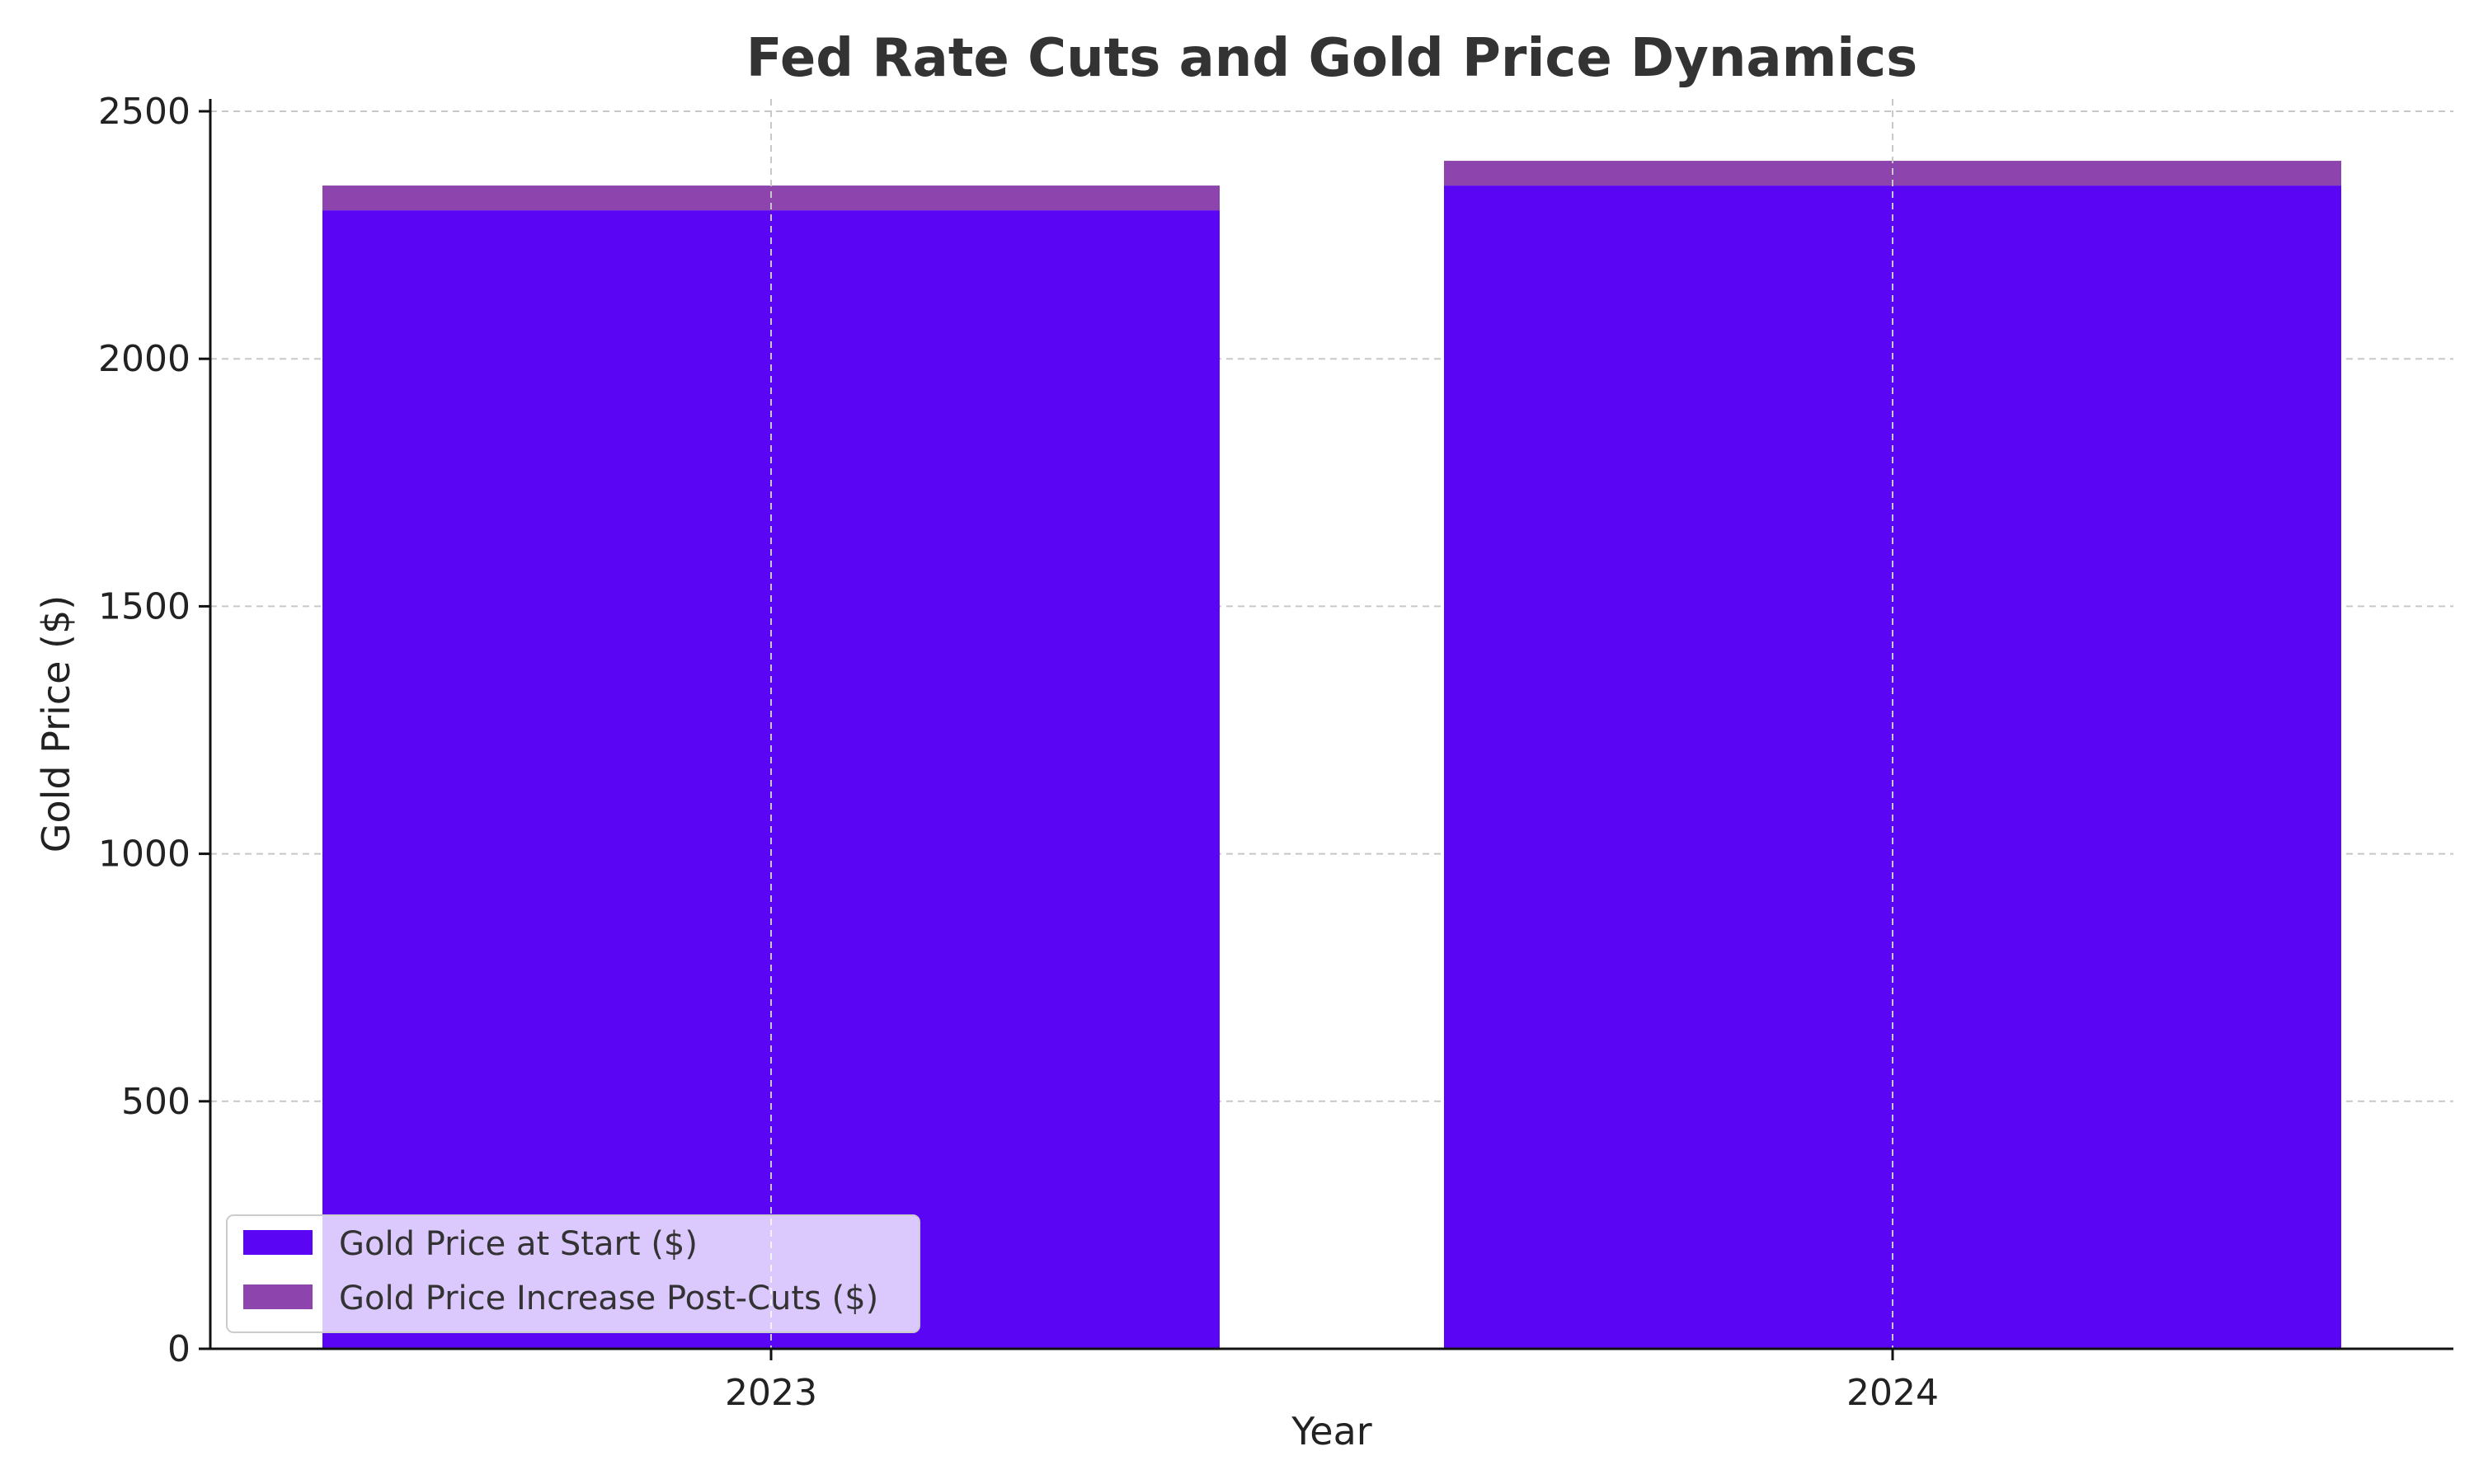 The image size is (2474, 1484). What do you see at coordinates (1332, 58) in the screenshot?
I see `chart-title: Fed Rate Cuts and Gold Price Dynamics` at bounding box center [1332, 58].